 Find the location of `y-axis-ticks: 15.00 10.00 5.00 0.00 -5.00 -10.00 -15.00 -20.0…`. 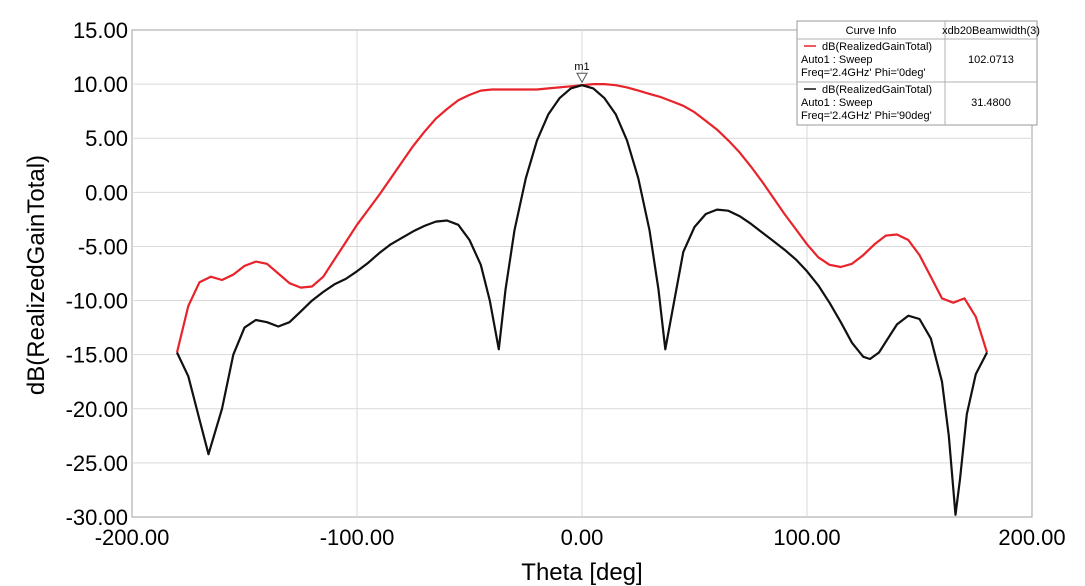

y-axis-ticks: 15.00 10.00 5.00 0.00 -5.00 -10.00 -15.00 -20.0… is located at coordinates (97, 274).